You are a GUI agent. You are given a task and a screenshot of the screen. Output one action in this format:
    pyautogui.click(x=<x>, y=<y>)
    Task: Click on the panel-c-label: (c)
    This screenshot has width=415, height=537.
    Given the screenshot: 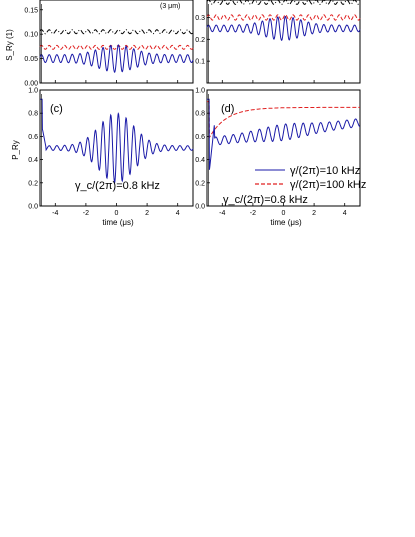 What is the action you would take?
    pyautogui.click(x=56, y=109)
    